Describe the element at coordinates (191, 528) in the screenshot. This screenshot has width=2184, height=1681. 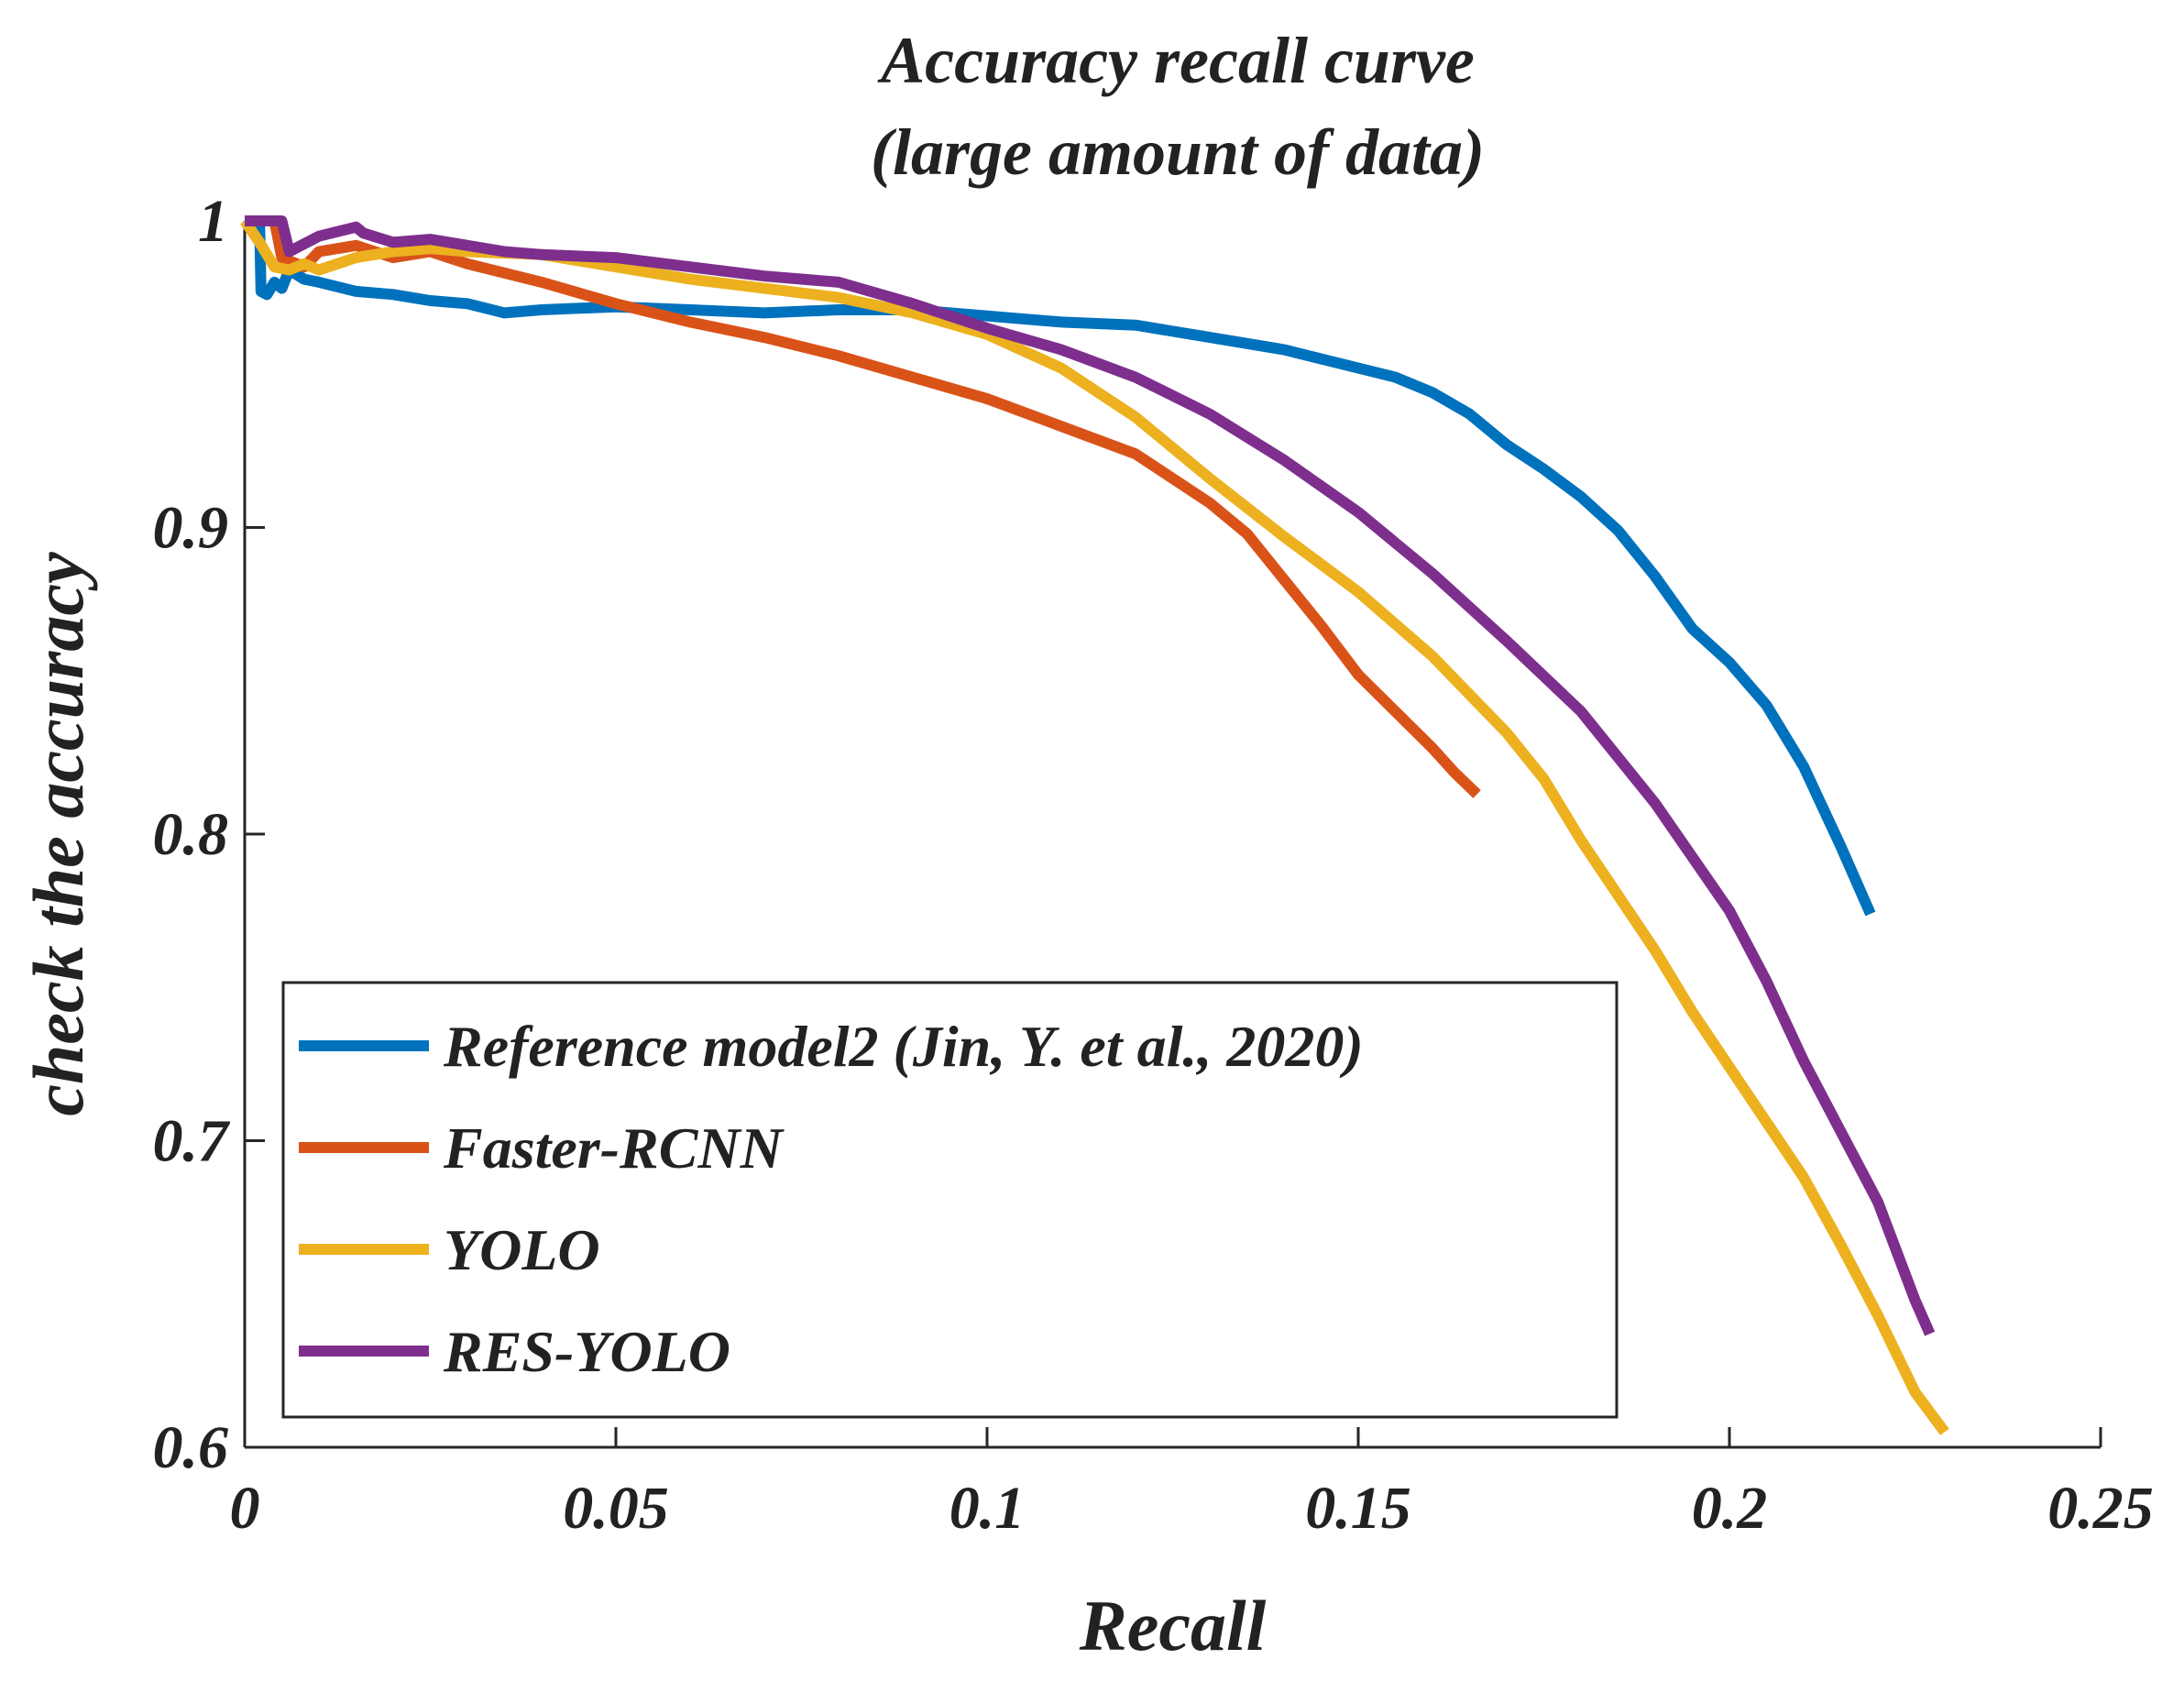
I see `y-tick-label: 0.9` at that location.